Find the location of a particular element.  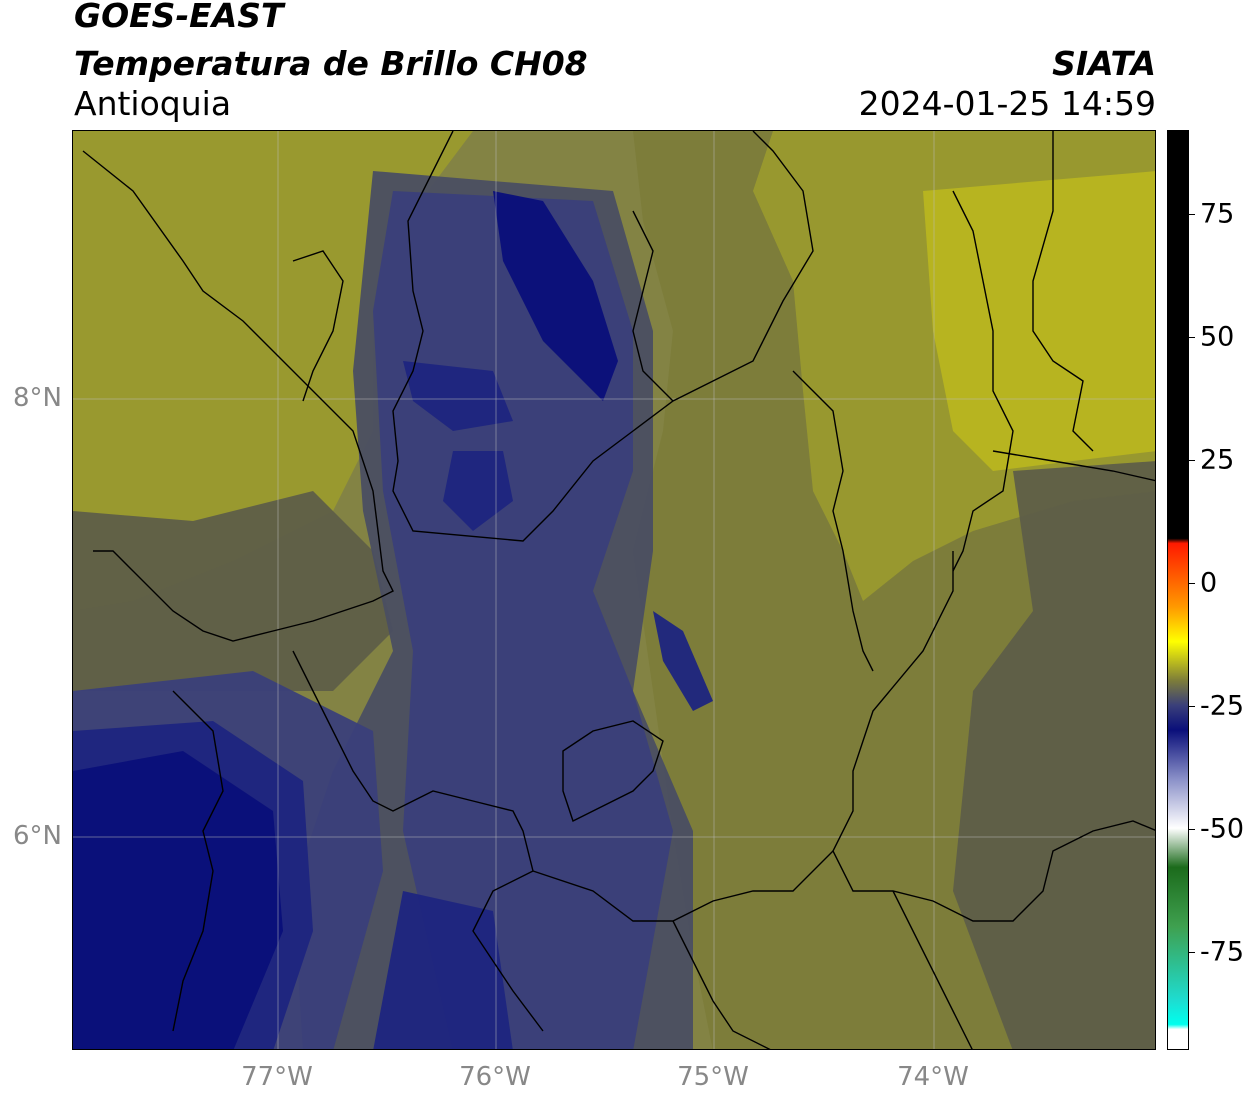

field-navy-convective-band is located at coordinates (555, 296).